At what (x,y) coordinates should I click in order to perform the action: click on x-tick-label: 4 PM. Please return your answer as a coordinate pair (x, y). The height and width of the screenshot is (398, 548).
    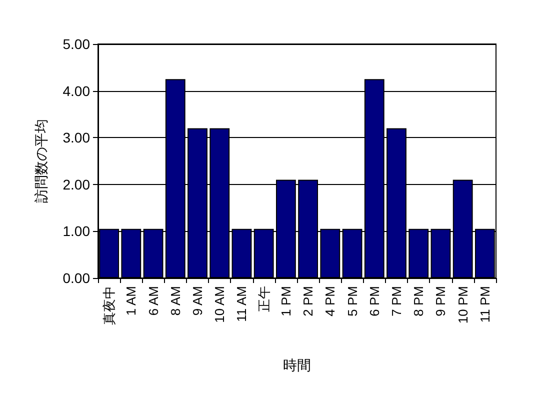
    Looking at the image, I should click on (330, 301).